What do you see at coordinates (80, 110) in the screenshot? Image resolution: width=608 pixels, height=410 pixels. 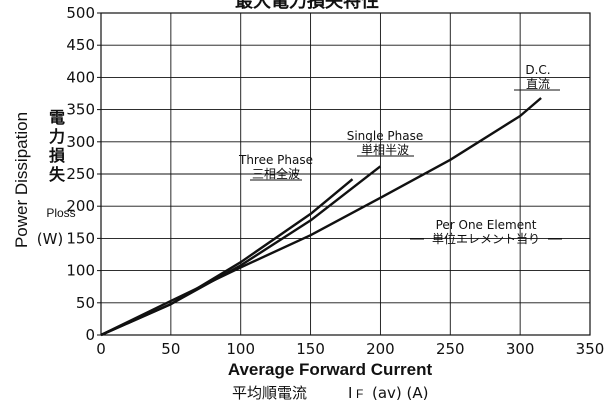 I see `y-tick-label: 350` at bounding box center [80, 110].